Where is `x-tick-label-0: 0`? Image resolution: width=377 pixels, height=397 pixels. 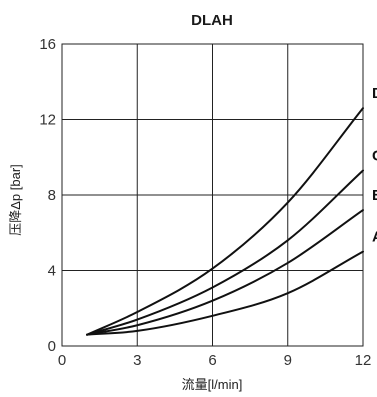
x-tick-label-0: 0 is located at coordinates (62, 360).